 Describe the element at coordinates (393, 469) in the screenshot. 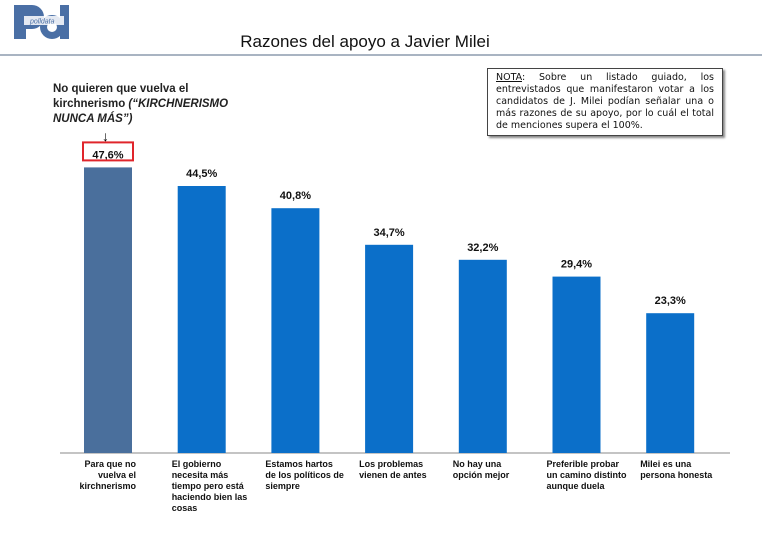

I see `category-label: Los problemas vienen de antes` at that location.